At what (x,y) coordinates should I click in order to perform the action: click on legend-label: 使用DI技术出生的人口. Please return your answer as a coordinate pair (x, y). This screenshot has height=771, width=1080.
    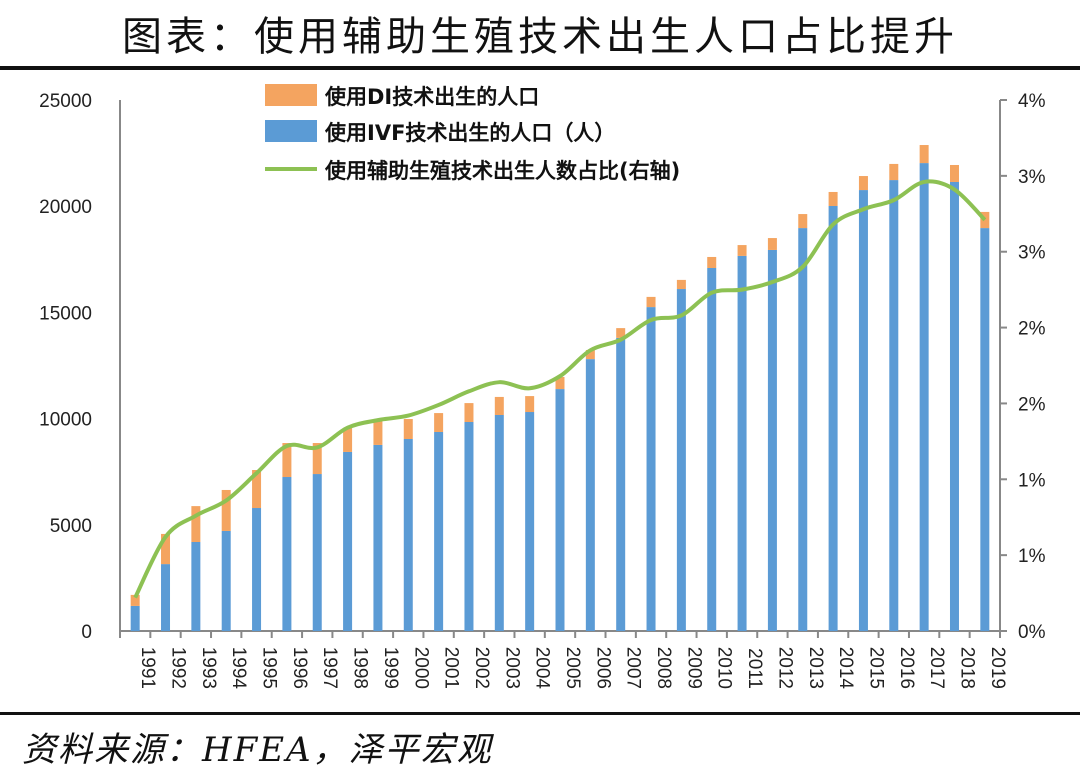
    Looking at the image, I should click on (431, 97).